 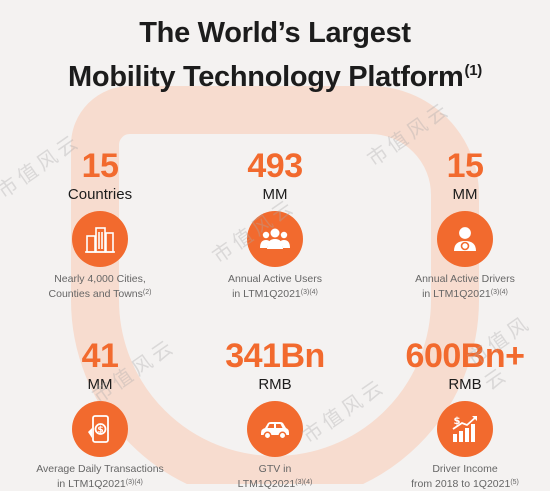 I want to click on stat-value: 600Bn+, so click(x=465, y=356).